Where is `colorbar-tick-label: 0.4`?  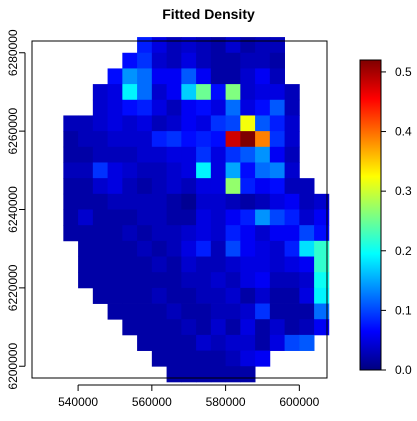
colorbar-tick-label: 0.4 is located at coordinates (403, 132).